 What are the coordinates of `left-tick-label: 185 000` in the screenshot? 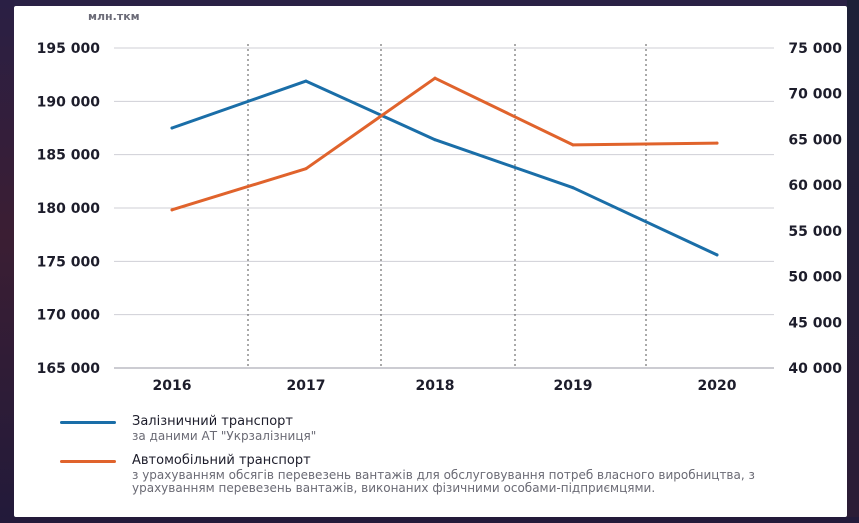 It's located at (69, 156).